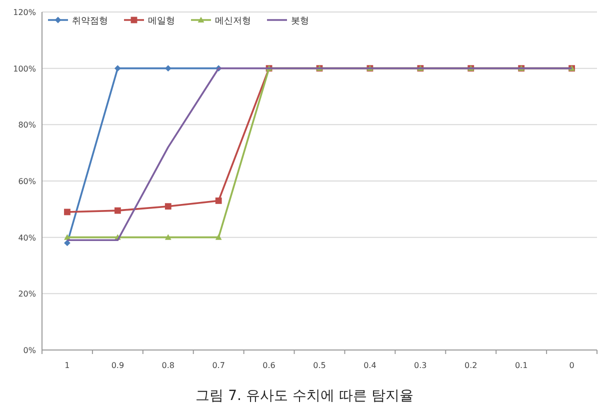 This screenshot has width=609, height=413. What do you see at coordinates (471, 365) in the screenshot?
I see `x-tick-label: 0.2` at bounding box center [471, 365].